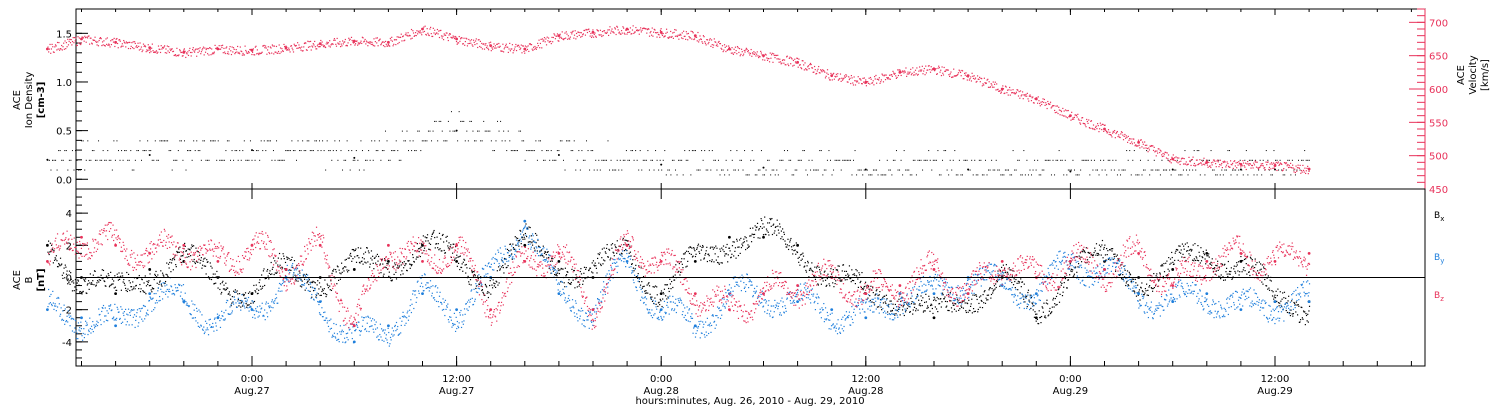 This screenshot has height=410, width=1500. What do you see at coordinates (354, 269) in the screenshot?
I see `b-point-bx` at bounding box center [354, 269].